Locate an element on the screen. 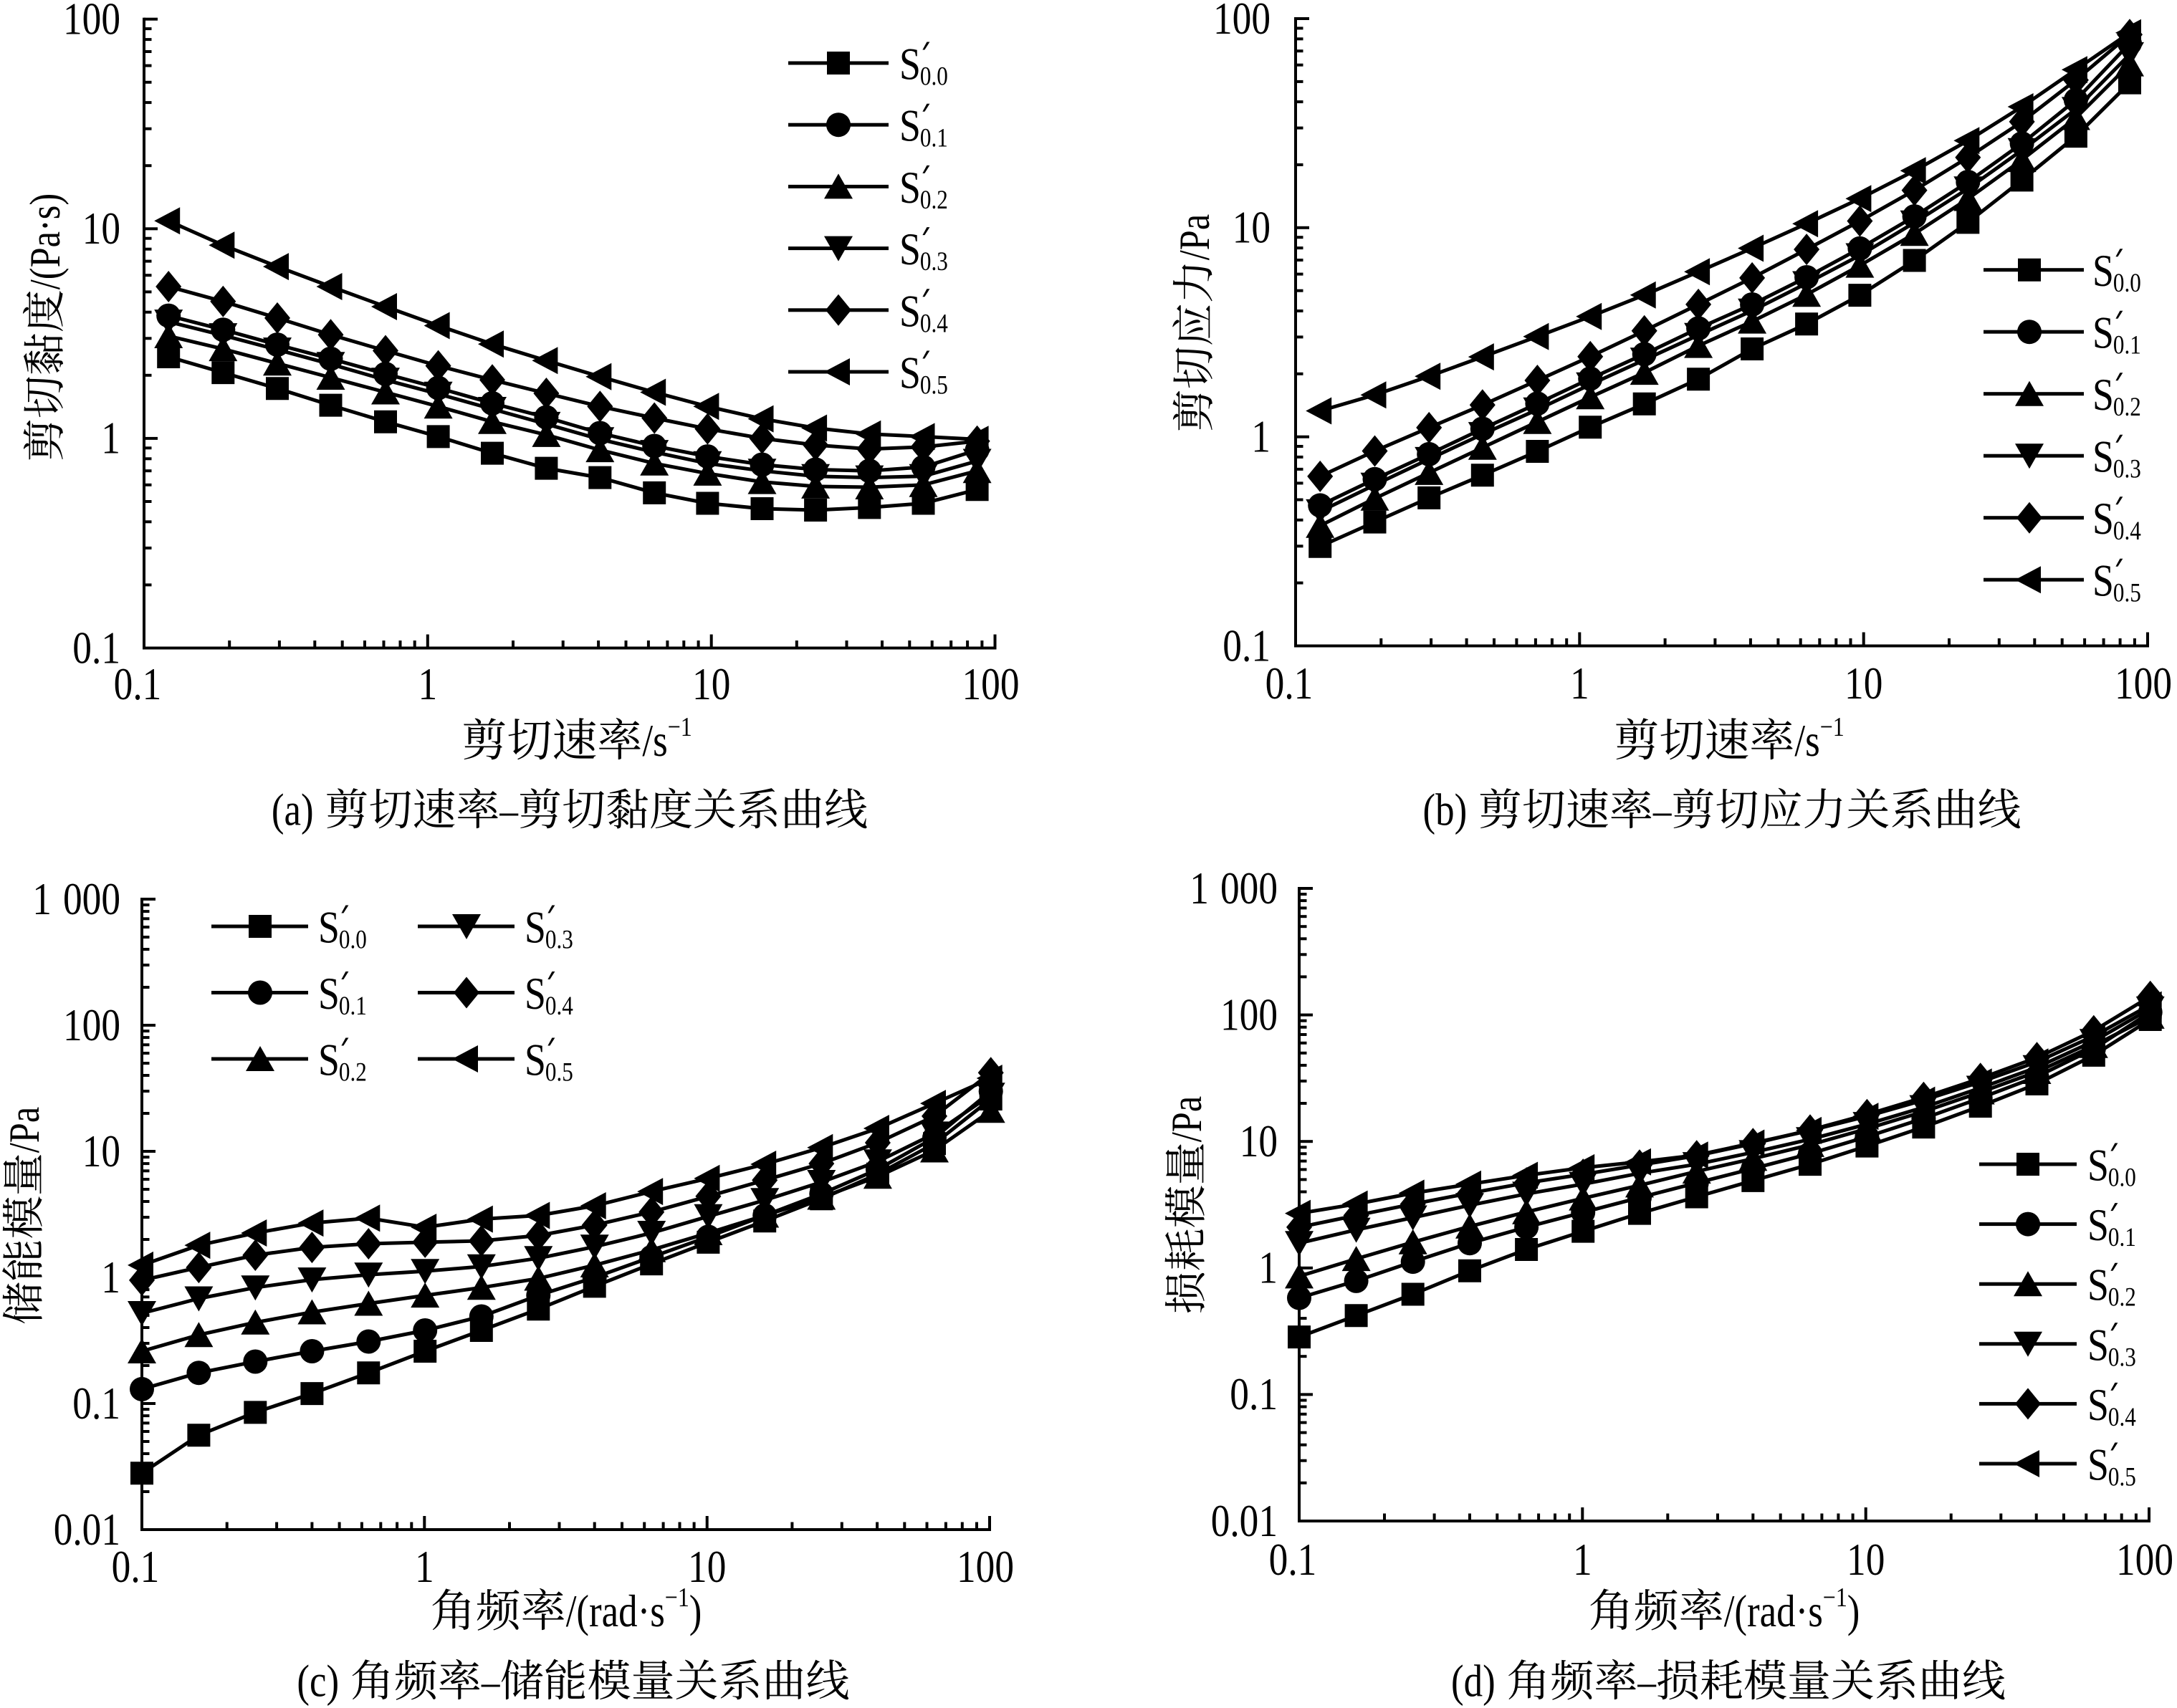  svg-text: /(Pa·s) is located at coordinates (45, 241).